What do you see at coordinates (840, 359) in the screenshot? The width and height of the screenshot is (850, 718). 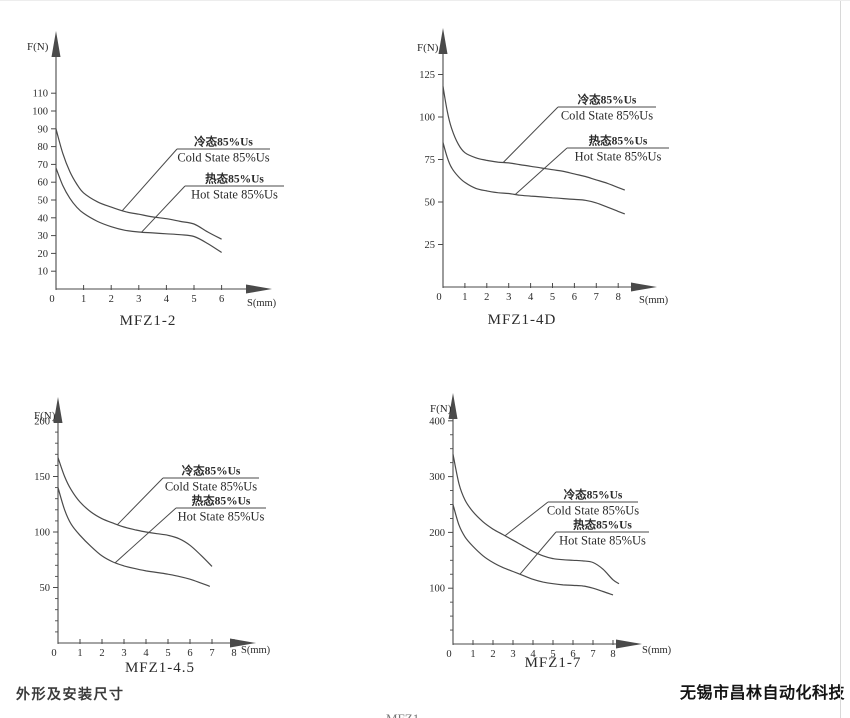 I see `page-right-edge-line` at bounding box center [840, 359].